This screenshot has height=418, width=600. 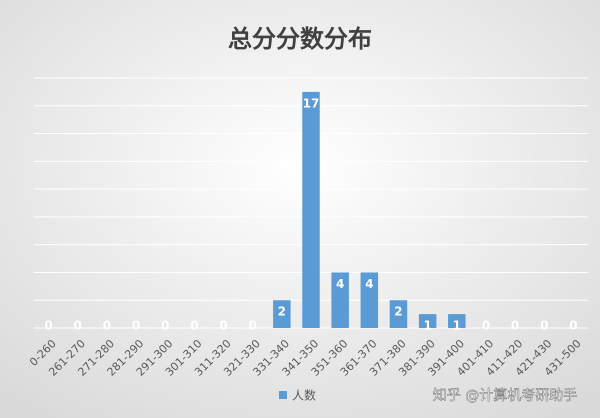 I want to click on legend-label: 人数, so click(x=304, y=395).